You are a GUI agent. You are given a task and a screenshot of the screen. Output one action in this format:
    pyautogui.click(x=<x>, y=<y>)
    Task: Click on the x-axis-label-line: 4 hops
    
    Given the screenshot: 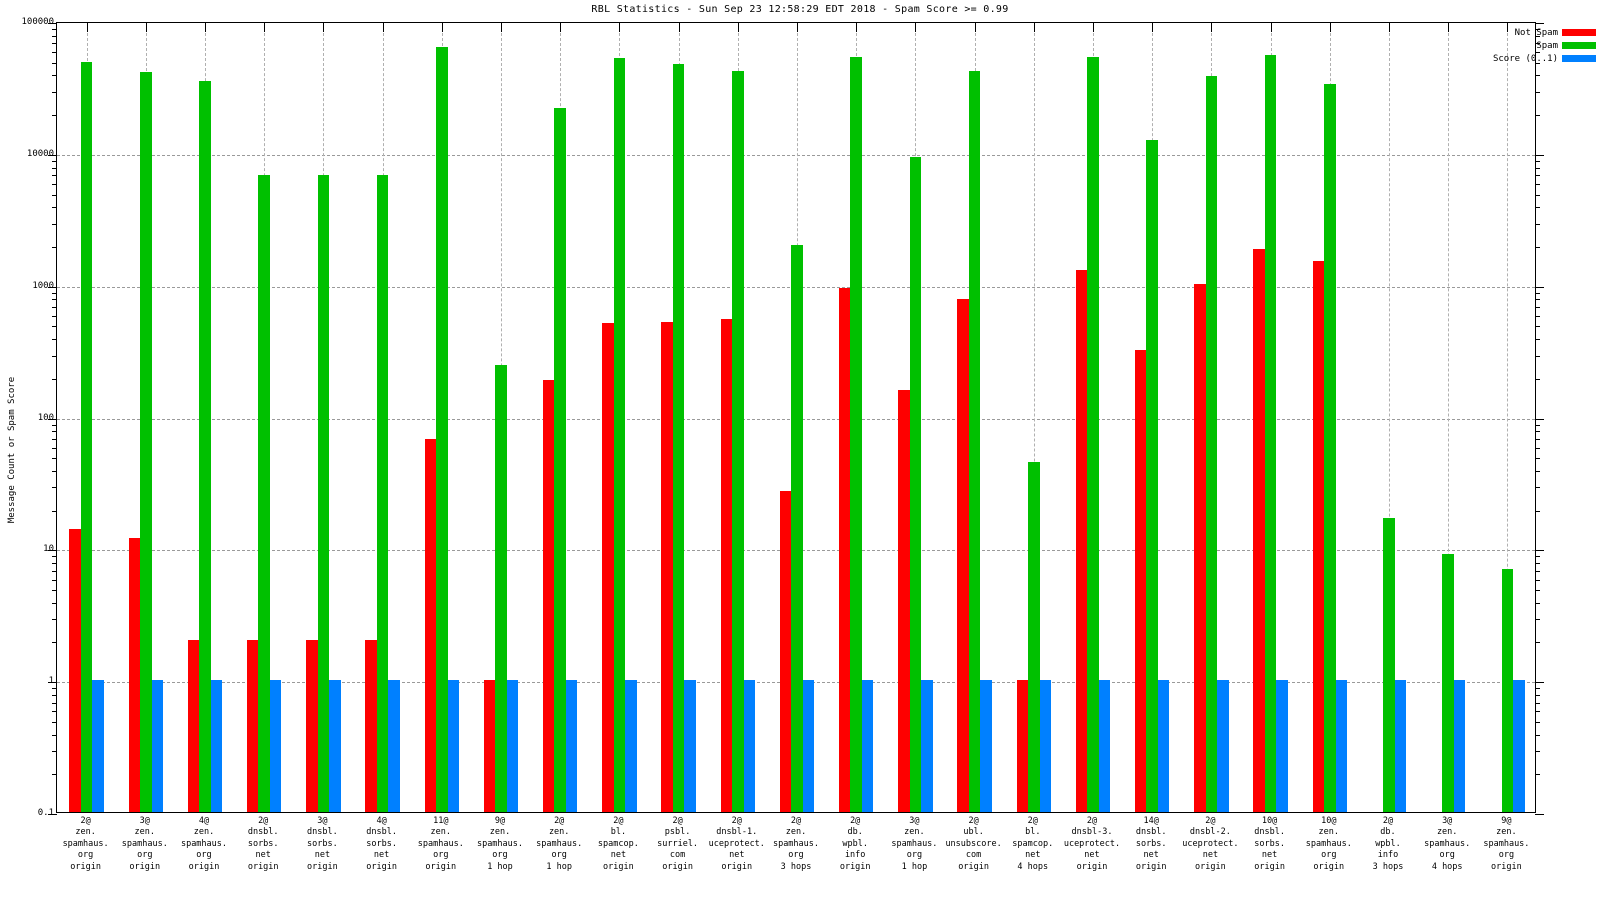 What is the action you would take?
    pyautogui.click(x=1447, y=866)
    